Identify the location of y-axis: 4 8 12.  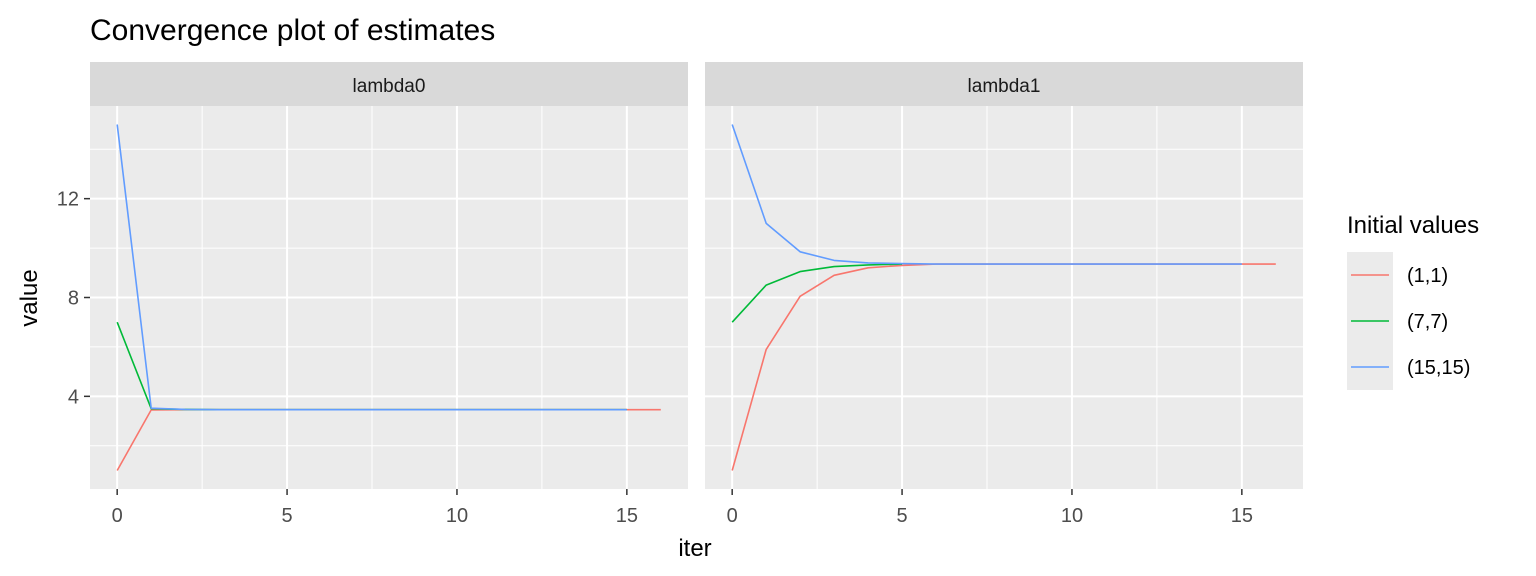
(73, 298).